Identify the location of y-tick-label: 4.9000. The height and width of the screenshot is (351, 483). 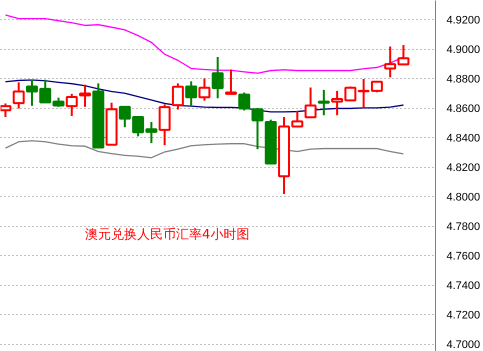
(463, 50).